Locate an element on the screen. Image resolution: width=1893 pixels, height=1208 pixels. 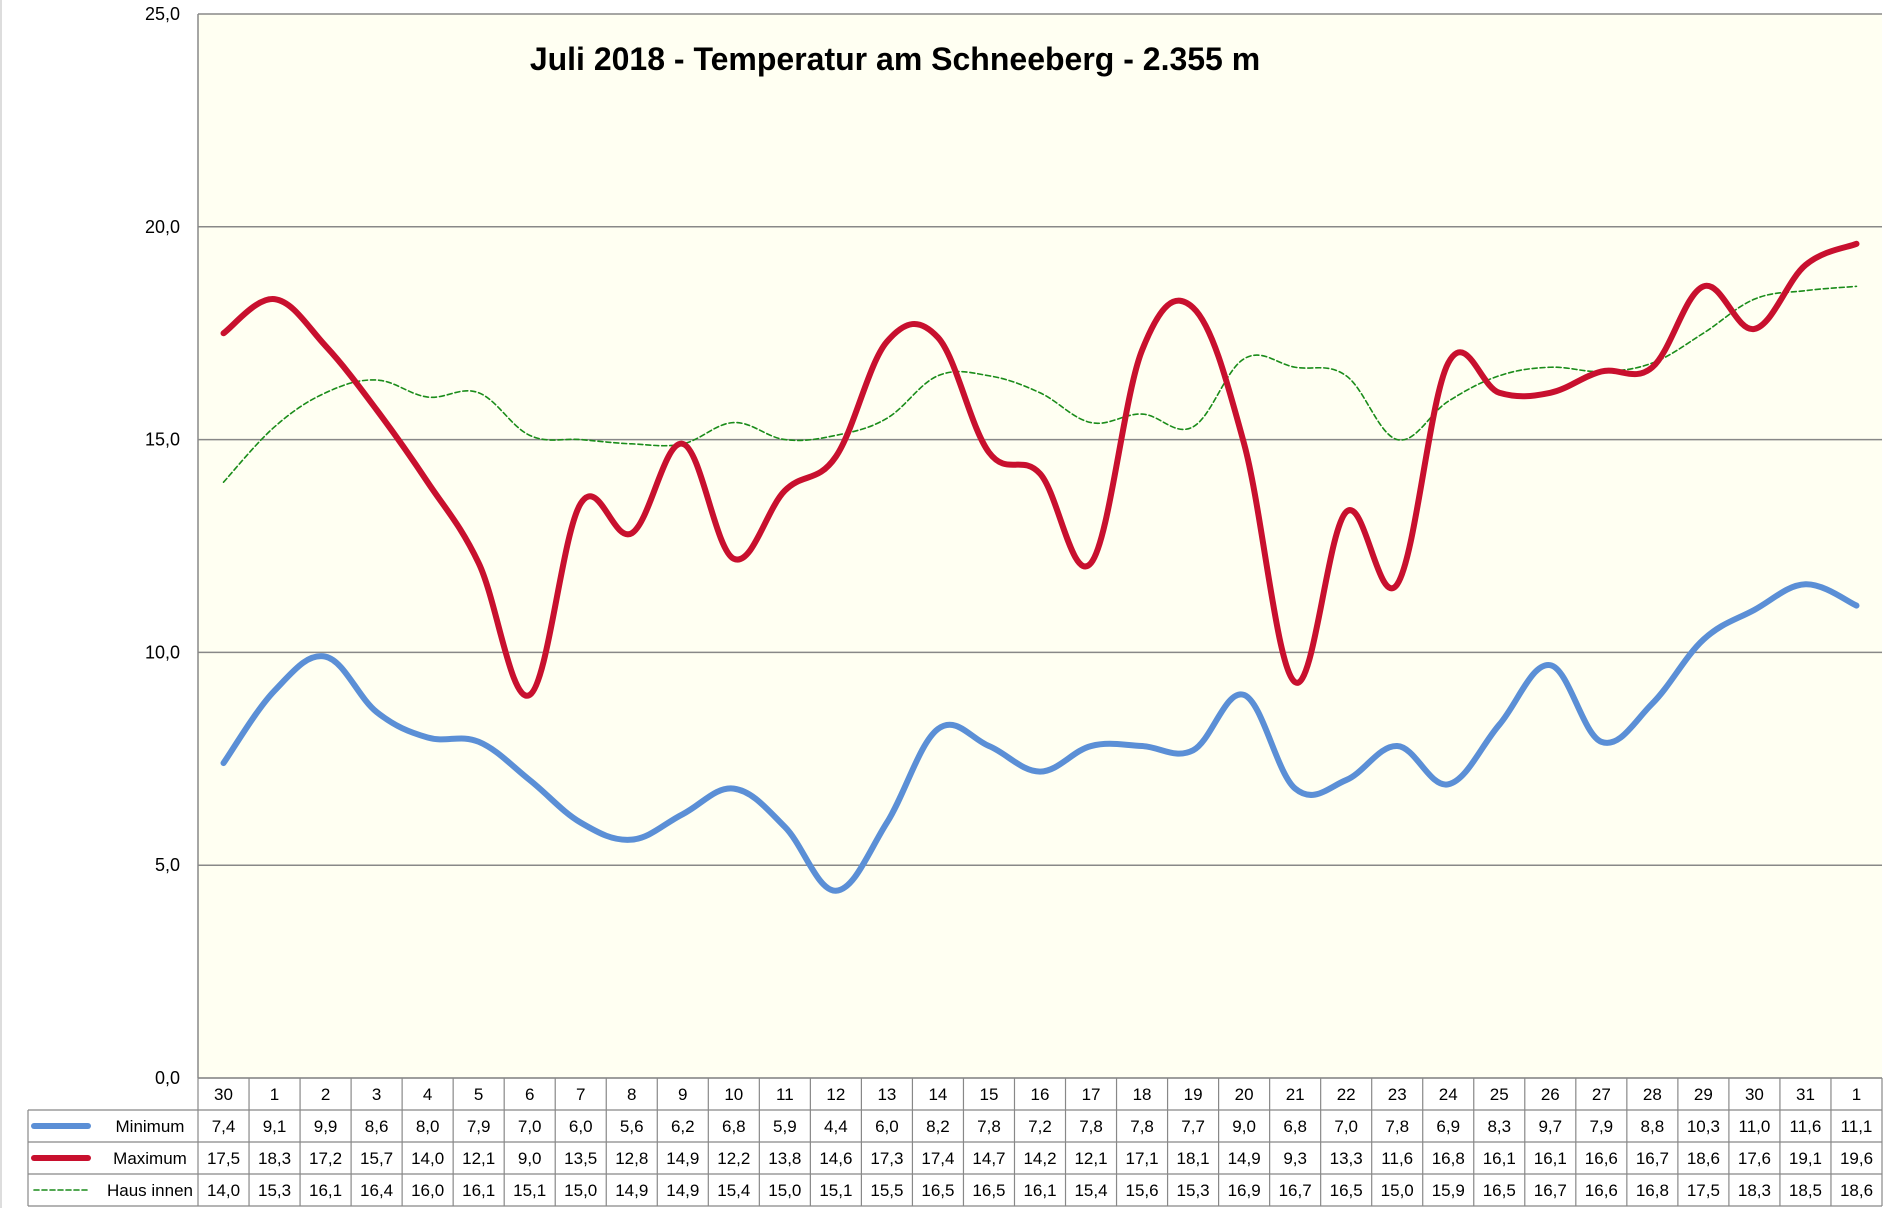
legend-label: Haus innen is located at coordinates (150, 1190).